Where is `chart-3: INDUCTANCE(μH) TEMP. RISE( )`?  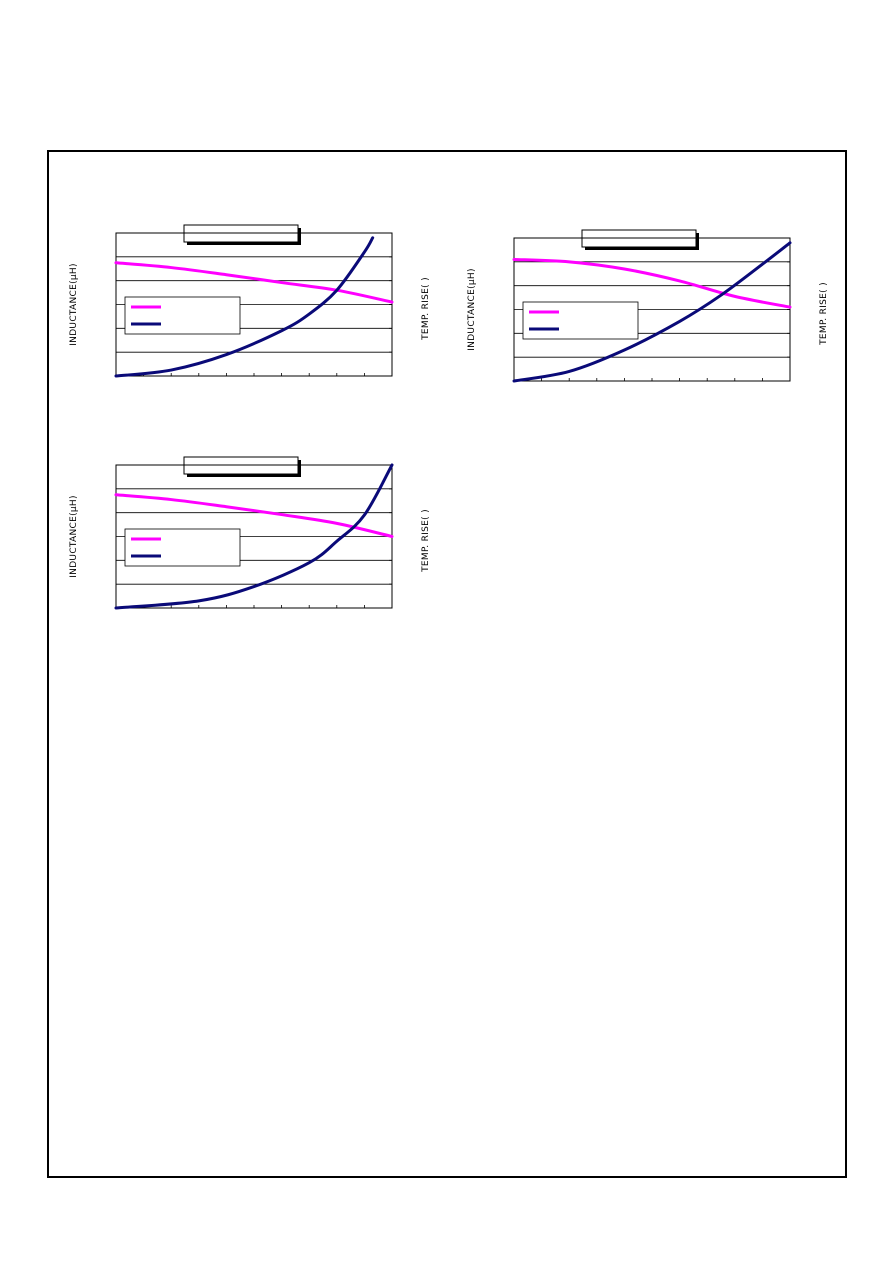 chart-3: INDUCTANCE(μH) TEMP. RISE( ) is located at coordinates (250, 533).